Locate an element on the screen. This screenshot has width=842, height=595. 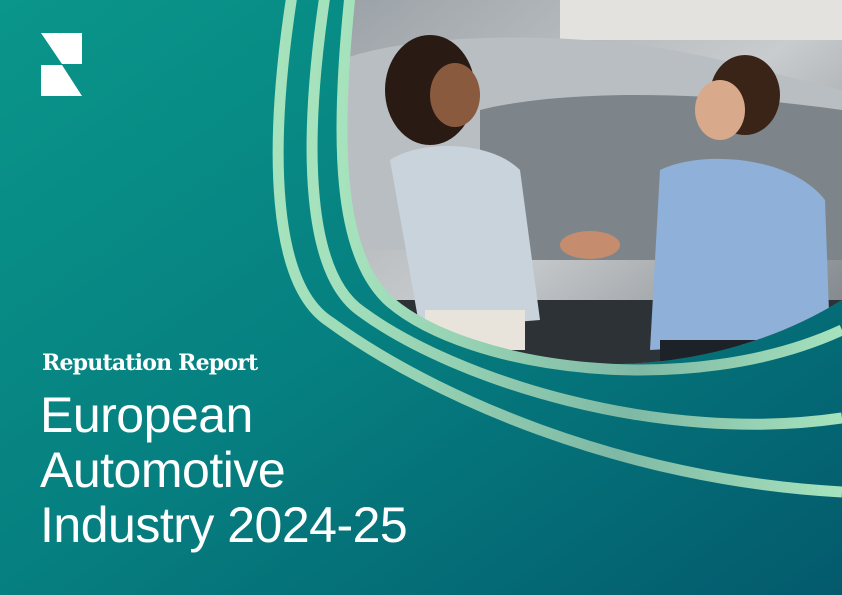
report-eyebrow: Reputation Report is located at coordinates (150, 363).